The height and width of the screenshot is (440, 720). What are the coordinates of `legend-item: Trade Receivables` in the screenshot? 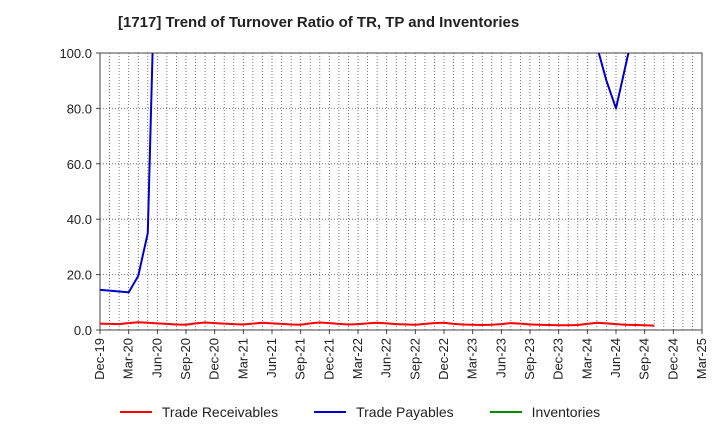 It's located at (199, 412).